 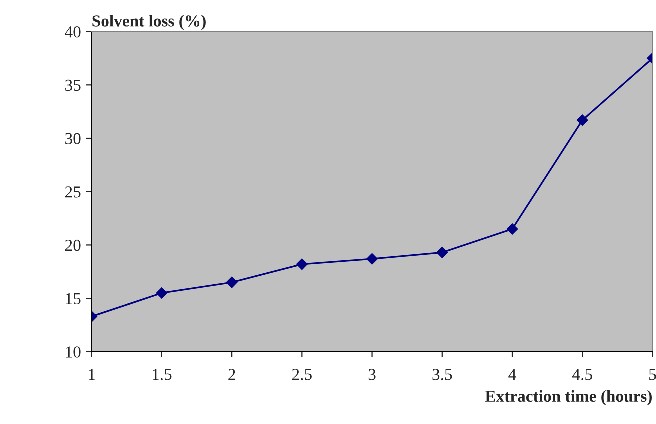 I want to click on y-tick-label: 25, so click(x=73, y=192).